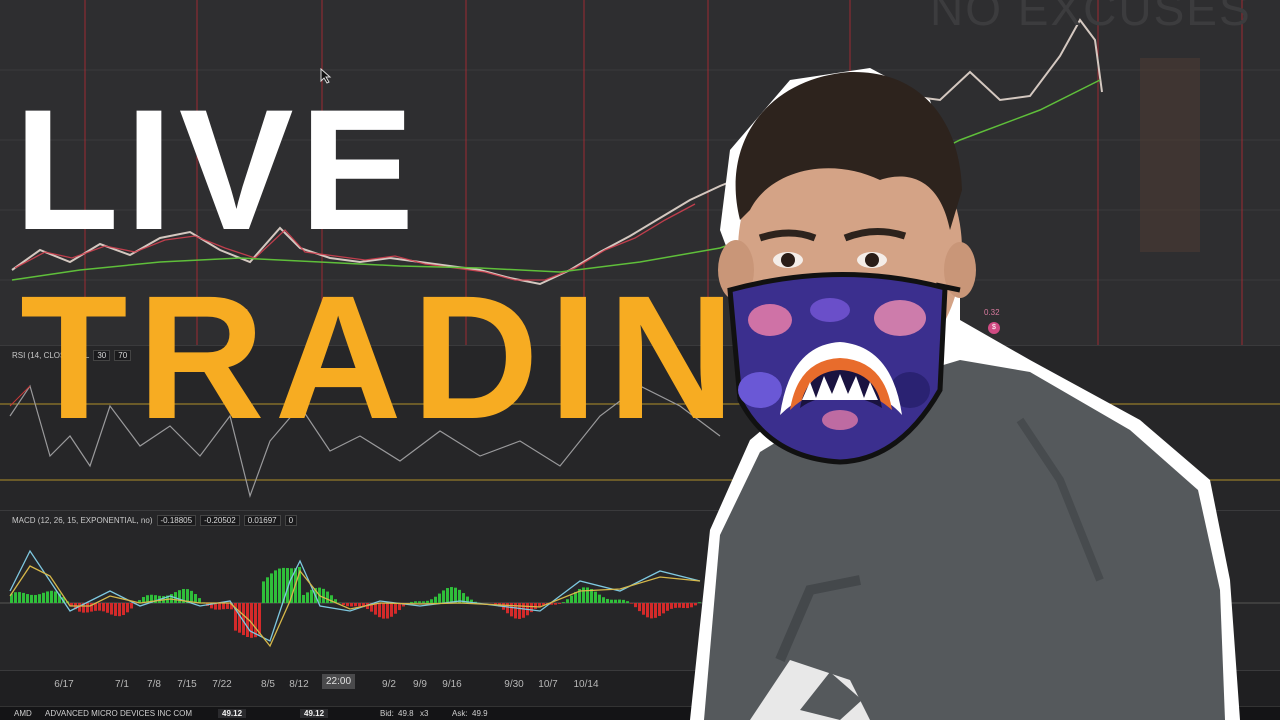 The height and width of the screenshot is (720, 1280). I want to click on date-tick: 7/1, so click(122, 684).